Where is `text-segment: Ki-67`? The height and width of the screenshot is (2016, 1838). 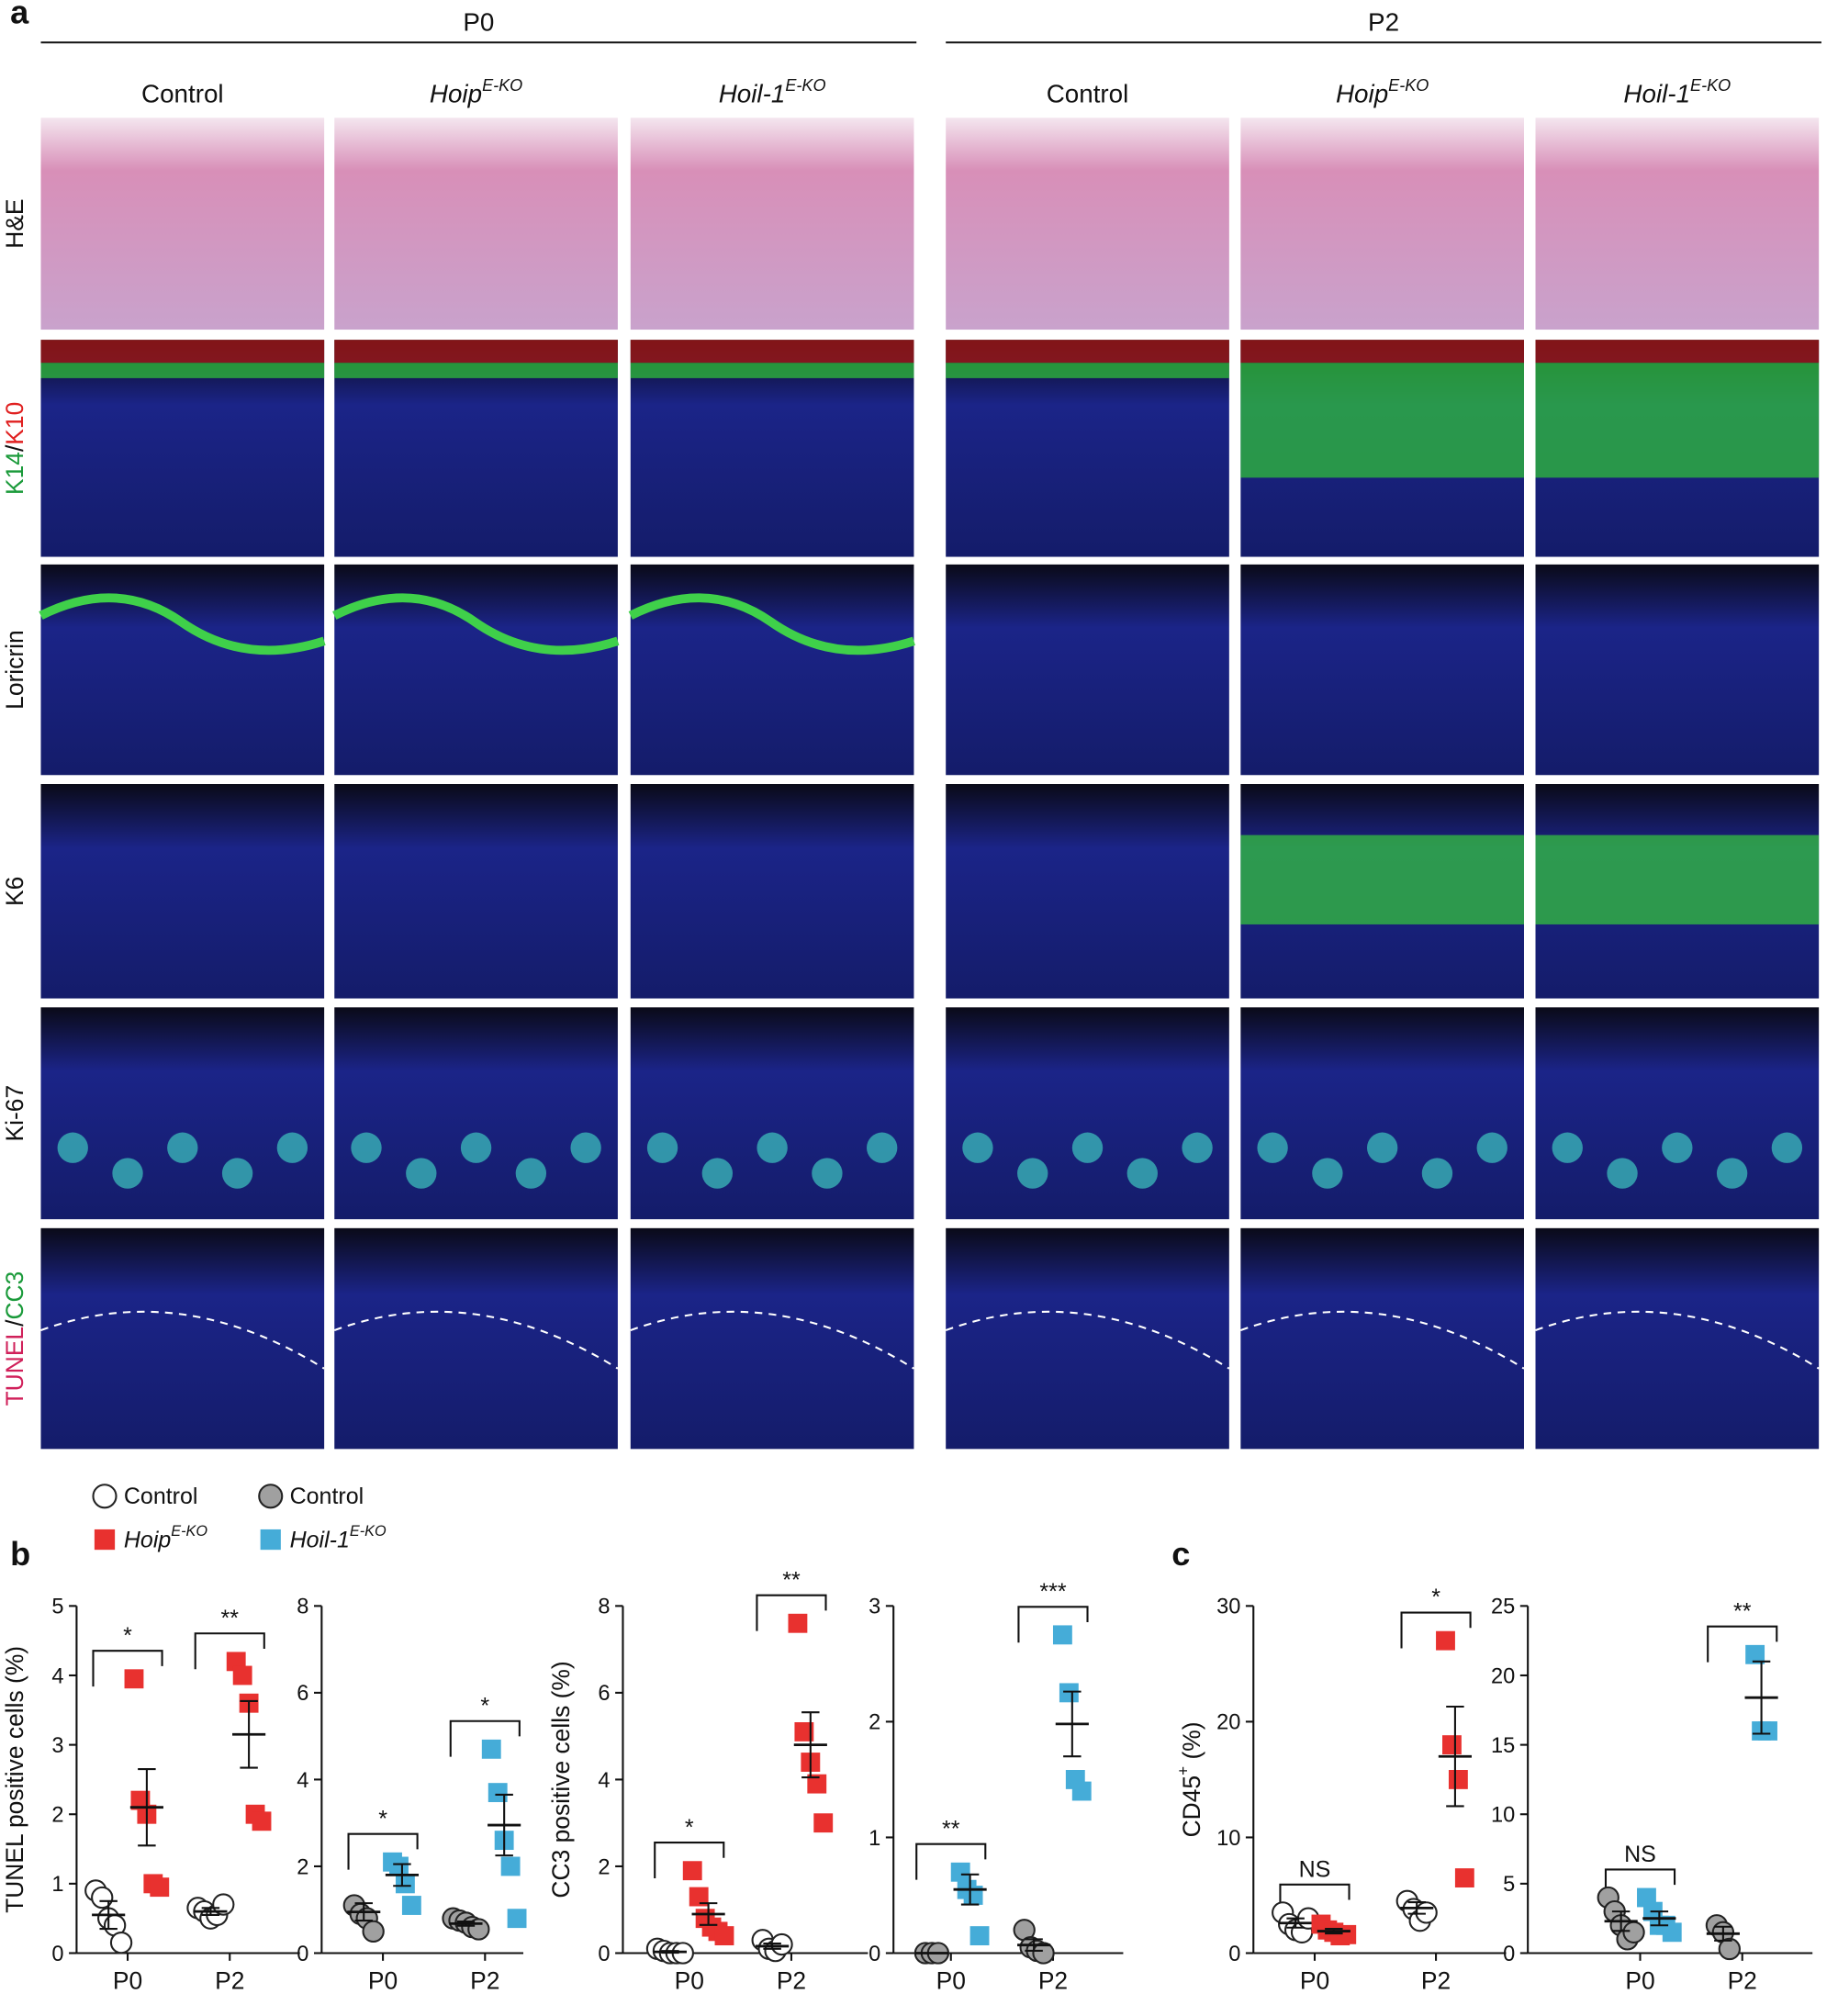 text-segment: Ki-67 is located at coordinates (14, 1113).